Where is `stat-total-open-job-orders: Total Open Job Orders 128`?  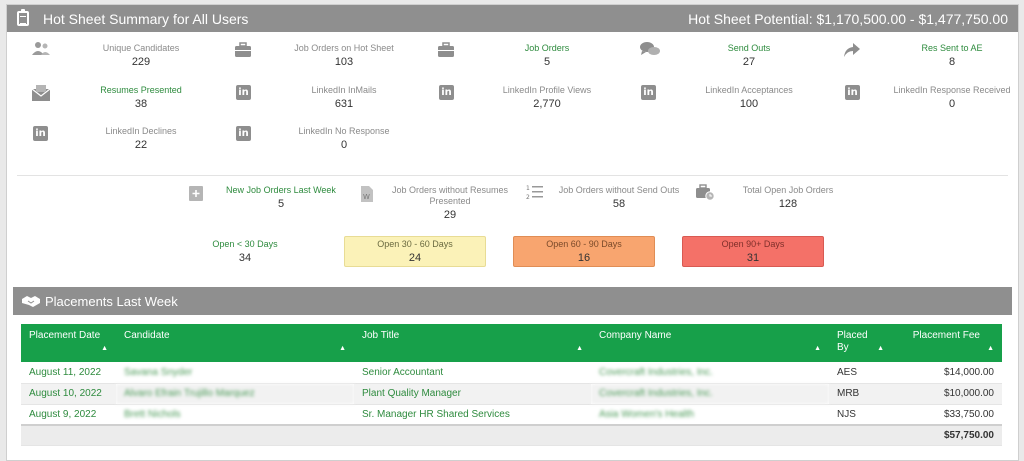 stat-total-open-job-orders: Total Open Job Orders 128 is located at coordinates (788, 197).